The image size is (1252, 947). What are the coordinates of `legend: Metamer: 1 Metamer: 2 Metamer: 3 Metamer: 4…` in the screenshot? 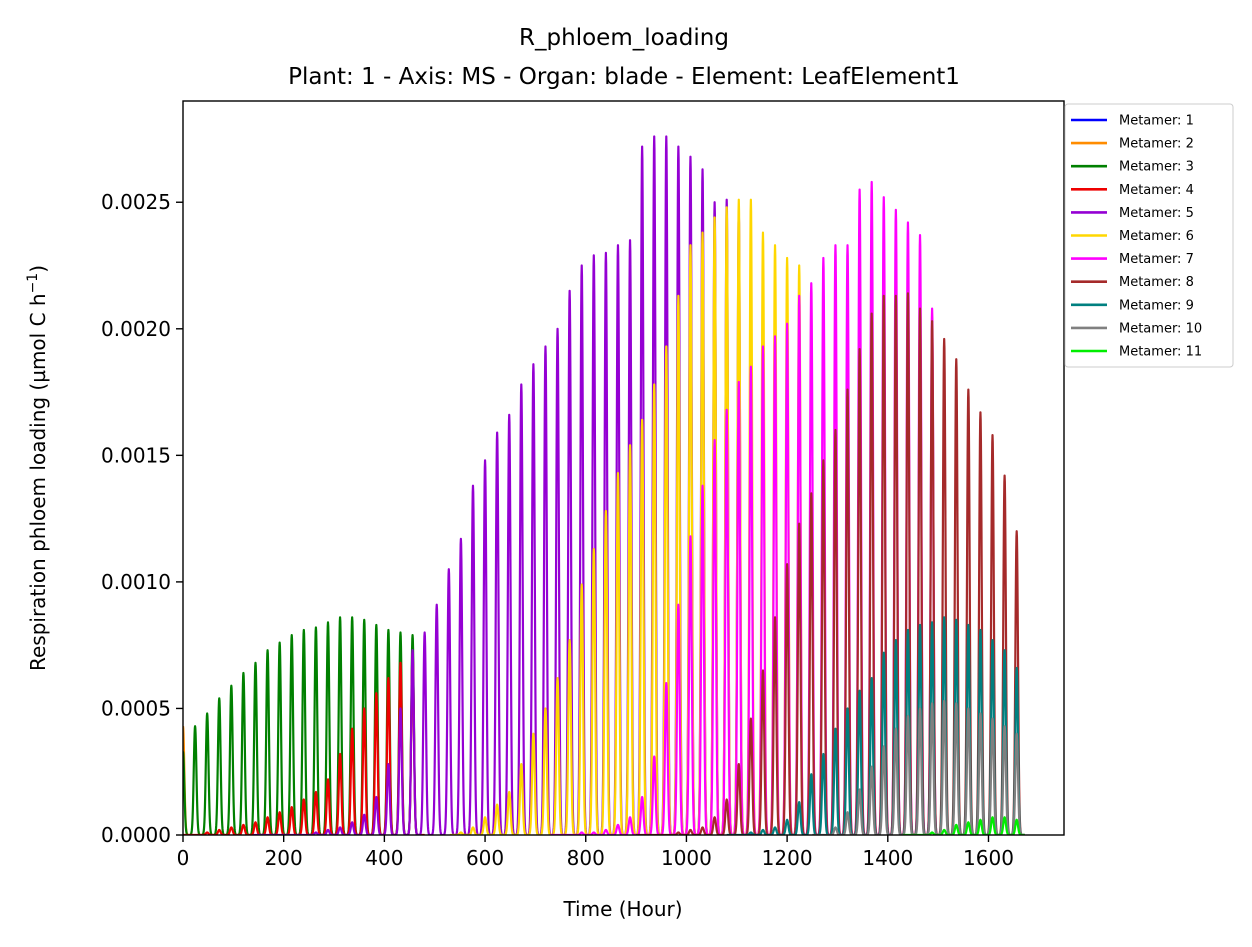 It's located at (1149, 235).